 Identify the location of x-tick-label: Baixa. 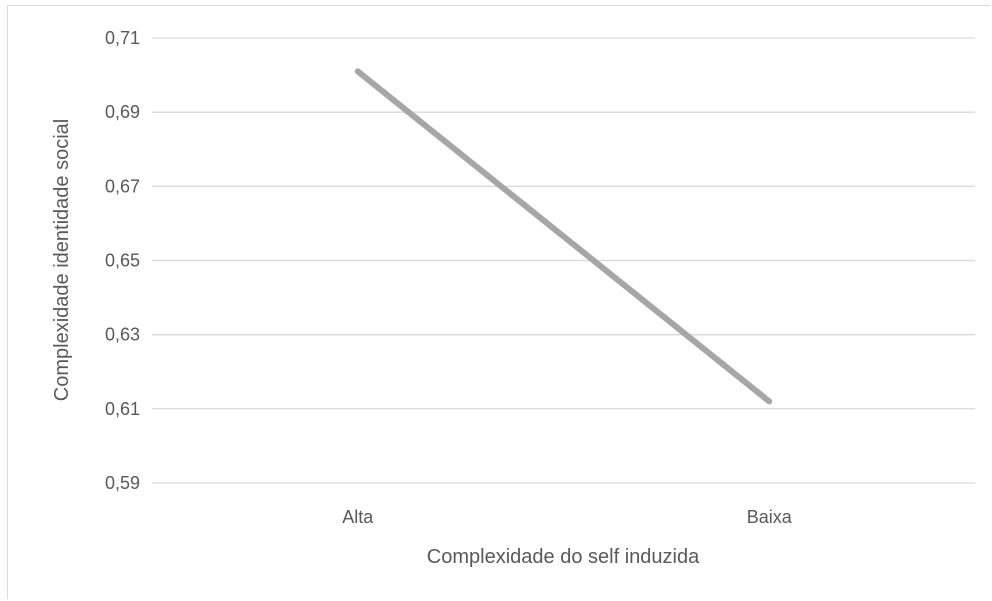
(770, 517).